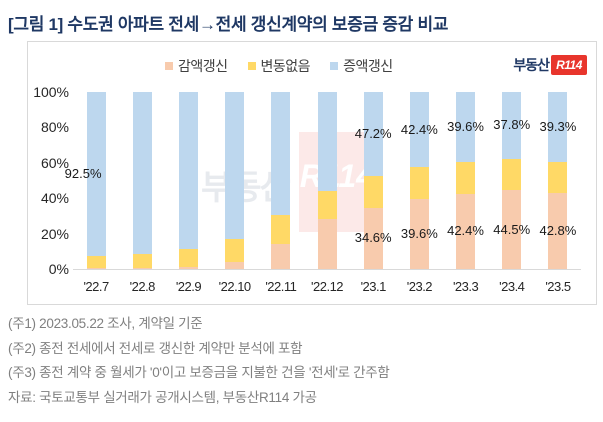  Describe the element at coordinates (569, 65) in the screenshot. I see `r114-logo-badge: R114` at that location.